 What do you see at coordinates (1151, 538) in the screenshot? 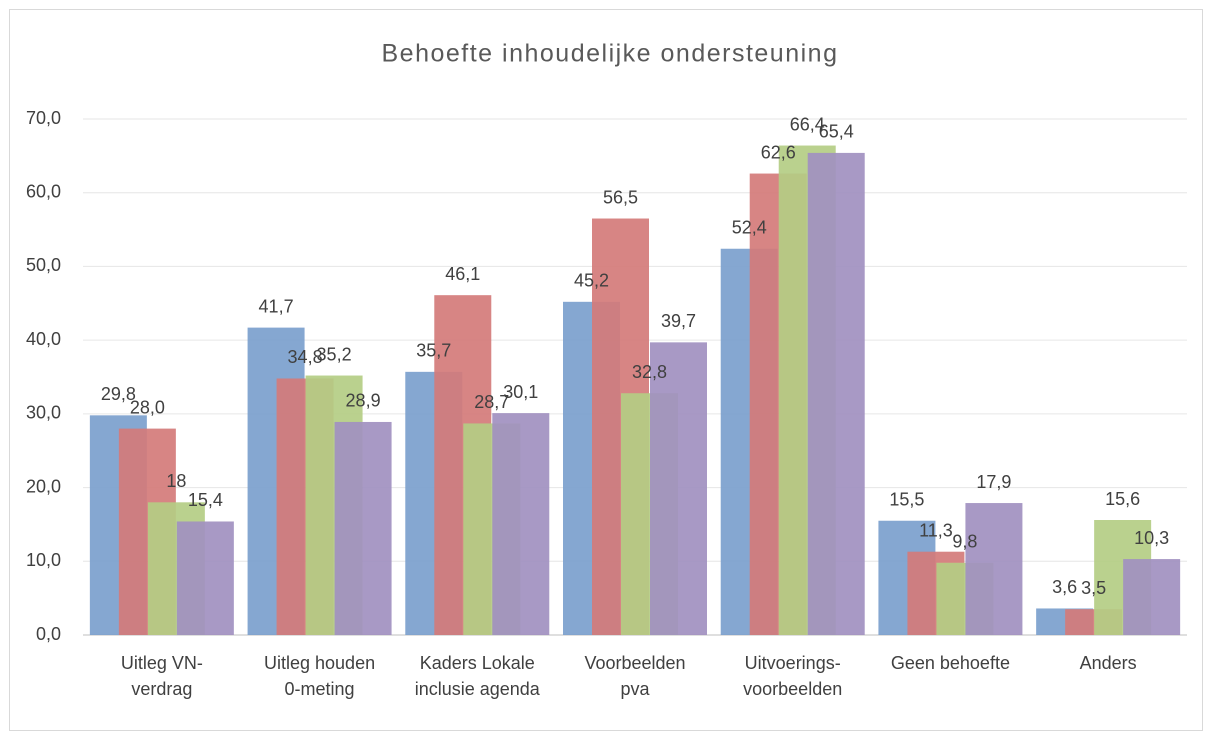
I see `data-label: 10,3` at bounding box center [1151, 538].